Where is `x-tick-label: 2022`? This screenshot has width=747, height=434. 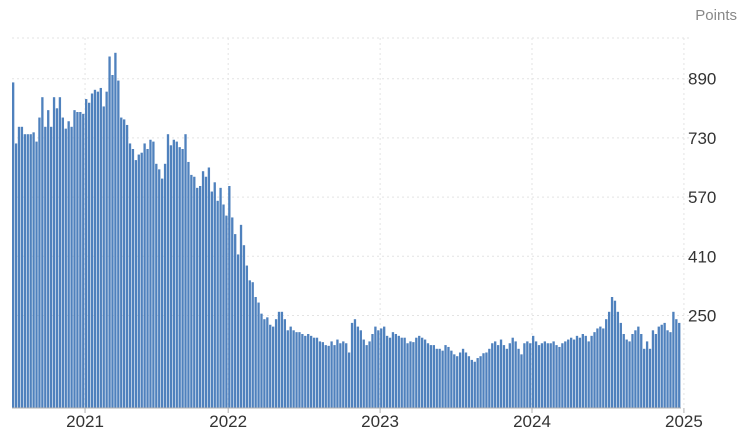 x-tick-label: 2022 is located at coordinates (228, 421).